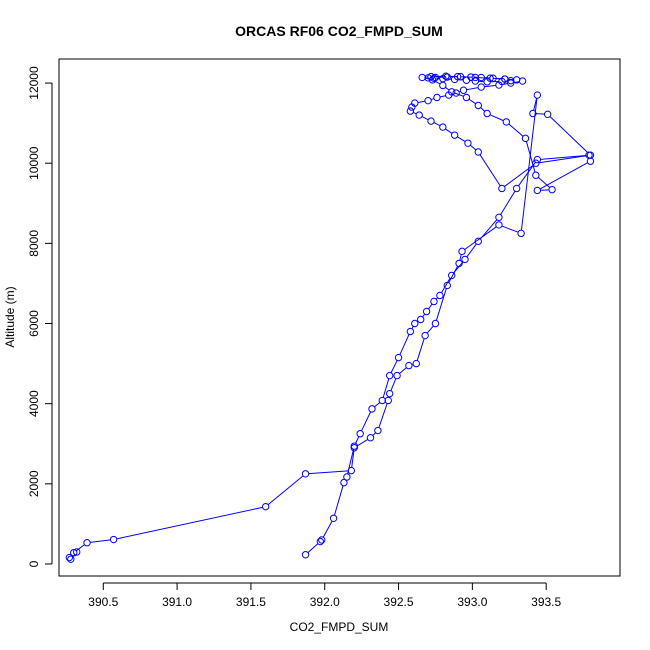 This screenshot has width=650, height=650. I want to click on y-tick-label: 4000, so click(34, 403).